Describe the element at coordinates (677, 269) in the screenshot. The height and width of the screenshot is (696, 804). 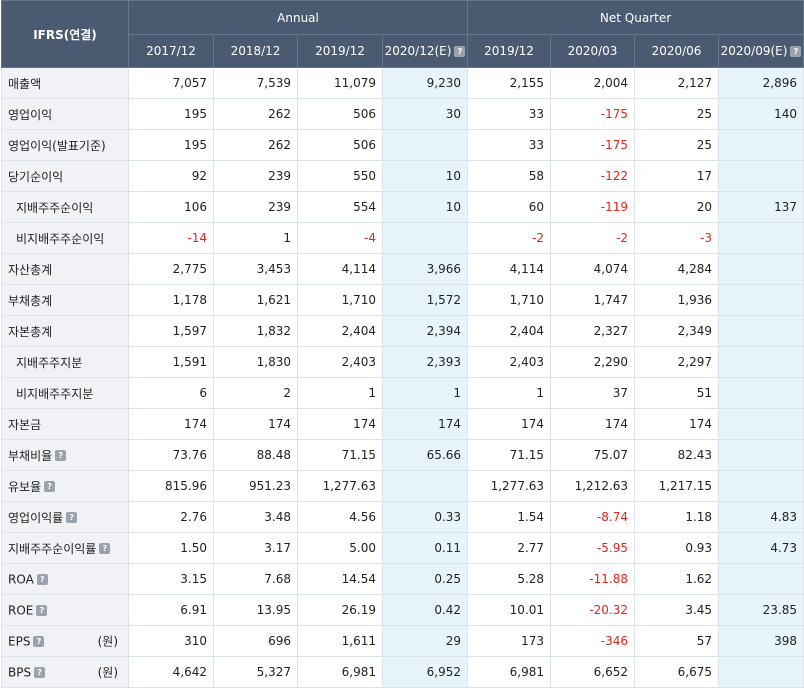
I see `value-cell: 4,284` at that location.